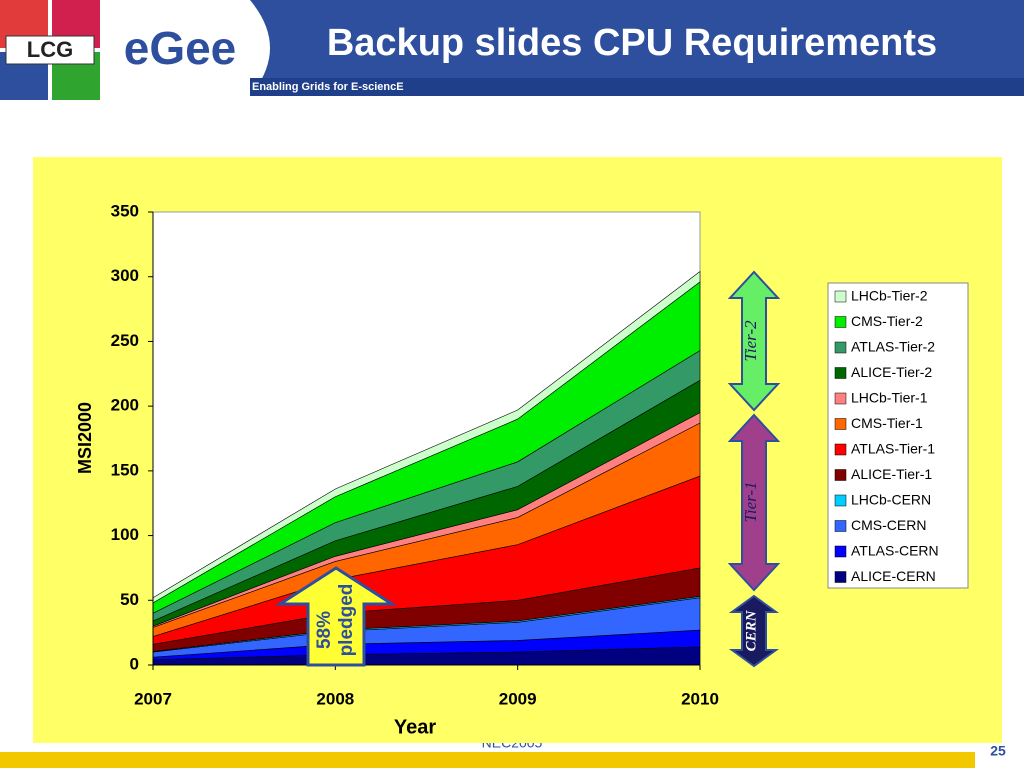  I want to click on legend-label: CMS-CERN, so click(888, 525).